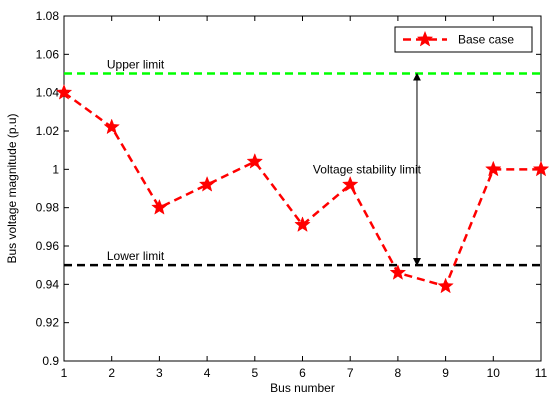 Image resolution: width=550 pixels, height=396 pixels. Describe the element at coordinates (48, 16) in the screenshot. I see `y-tick-label: 1.08` at that location.